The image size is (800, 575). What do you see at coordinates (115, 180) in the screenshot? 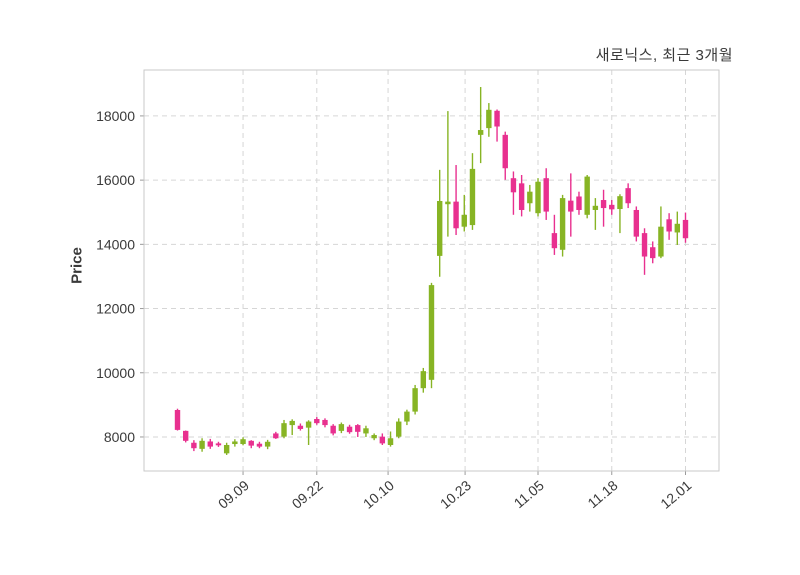
I see `y-tick-label: 16000` at bounding box center [115, 180].